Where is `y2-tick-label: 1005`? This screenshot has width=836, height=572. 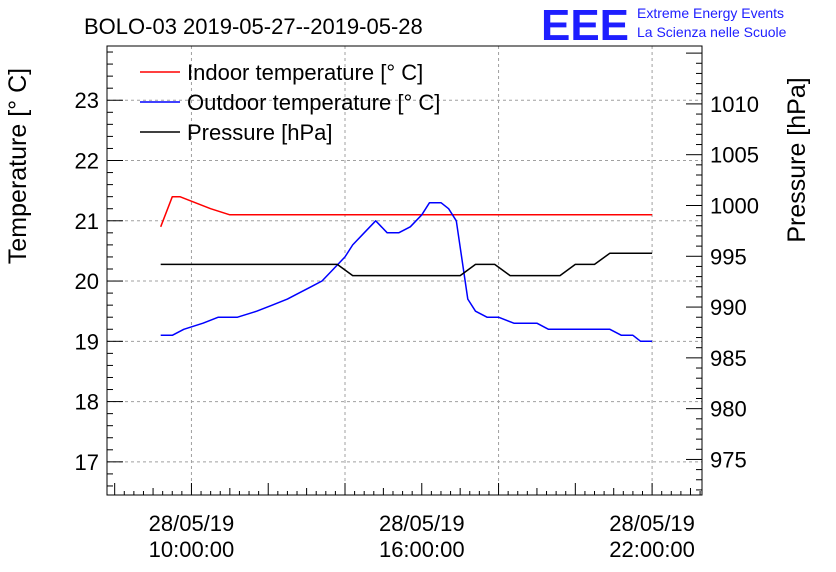
y2-tick-label: 1005 is located at coordinates (734, 155).